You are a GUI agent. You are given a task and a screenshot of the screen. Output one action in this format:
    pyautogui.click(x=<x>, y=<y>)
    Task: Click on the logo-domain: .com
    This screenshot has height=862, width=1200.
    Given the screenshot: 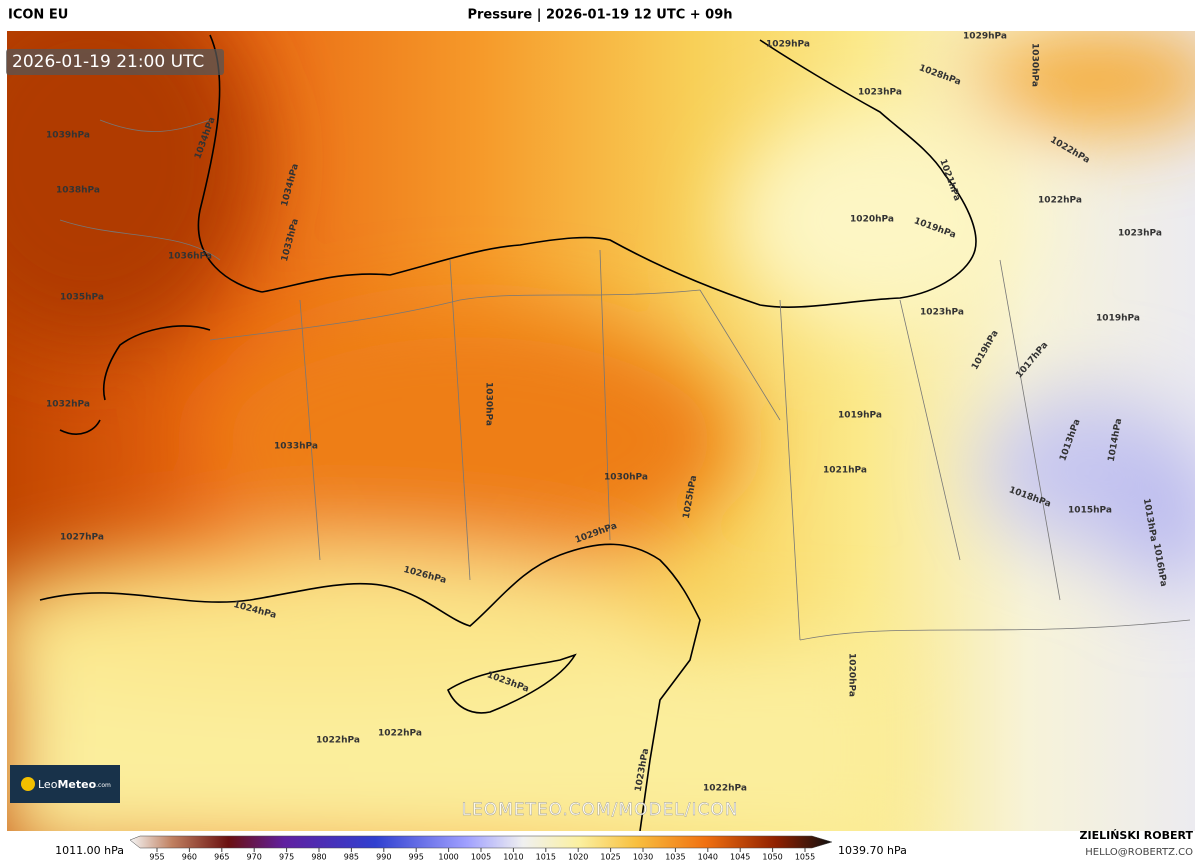 What is the action you would take?
    pyautogui.click(x=103, y=785)
    